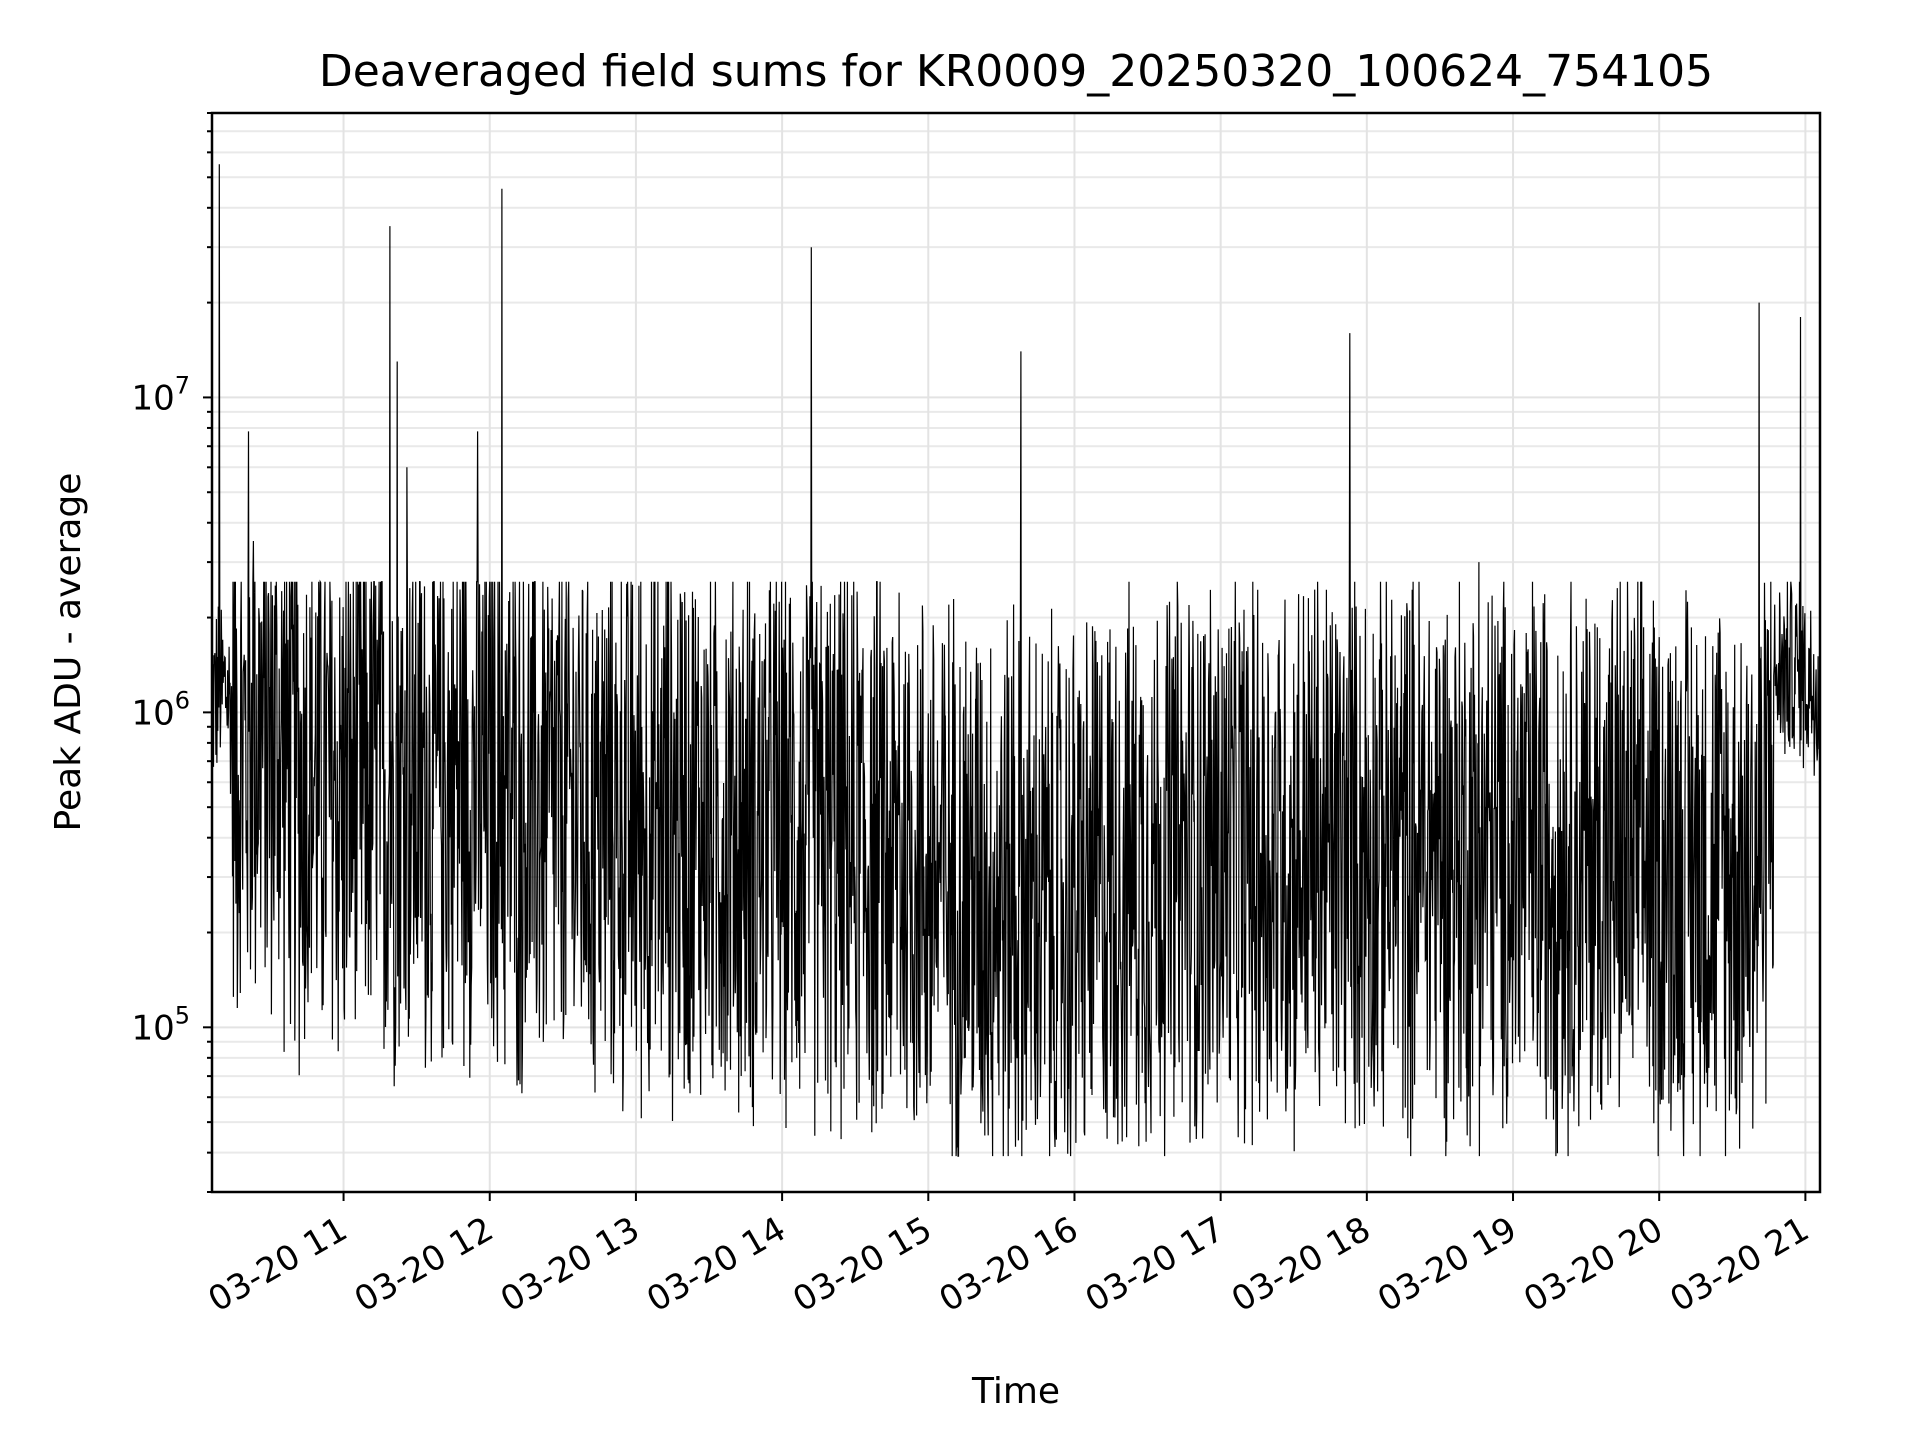 The width and height of the screenshot is (1920, 1440). I want to click on x-axis-label: Time, so click(1015, 1391).